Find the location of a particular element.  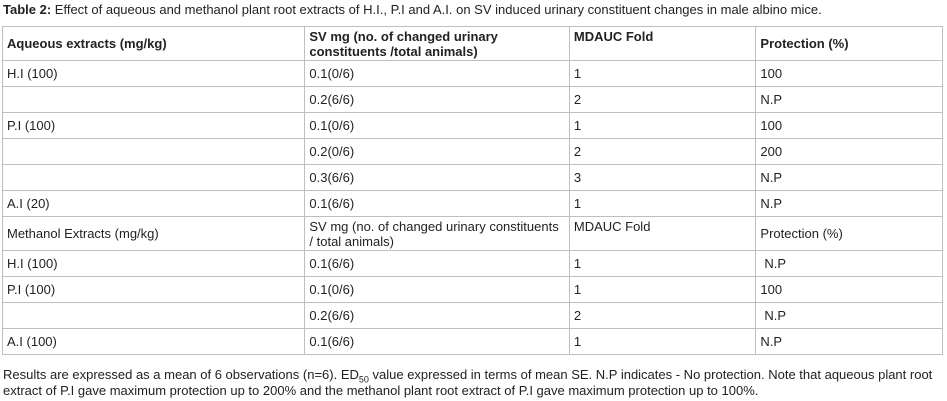

aqueous-header-mdauc: MDAUC Fold is located at coordinates (662, 43).